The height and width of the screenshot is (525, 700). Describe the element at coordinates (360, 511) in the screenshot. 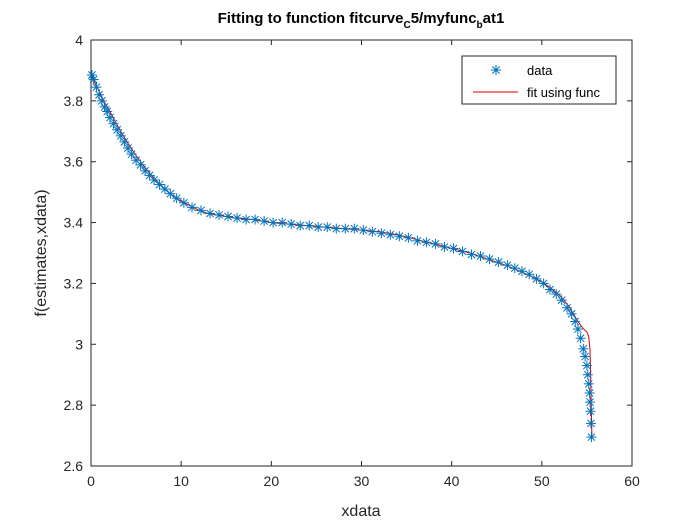

I see `x-axis-label: xdata` at that location.